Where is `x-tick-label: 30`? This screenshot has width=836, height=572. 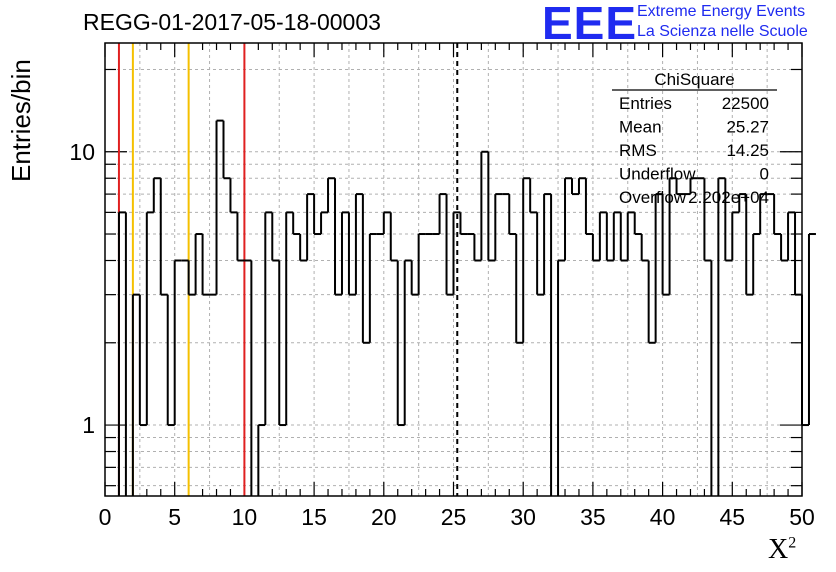 x-tick-label: 30 is located at coordinates (523, 517).